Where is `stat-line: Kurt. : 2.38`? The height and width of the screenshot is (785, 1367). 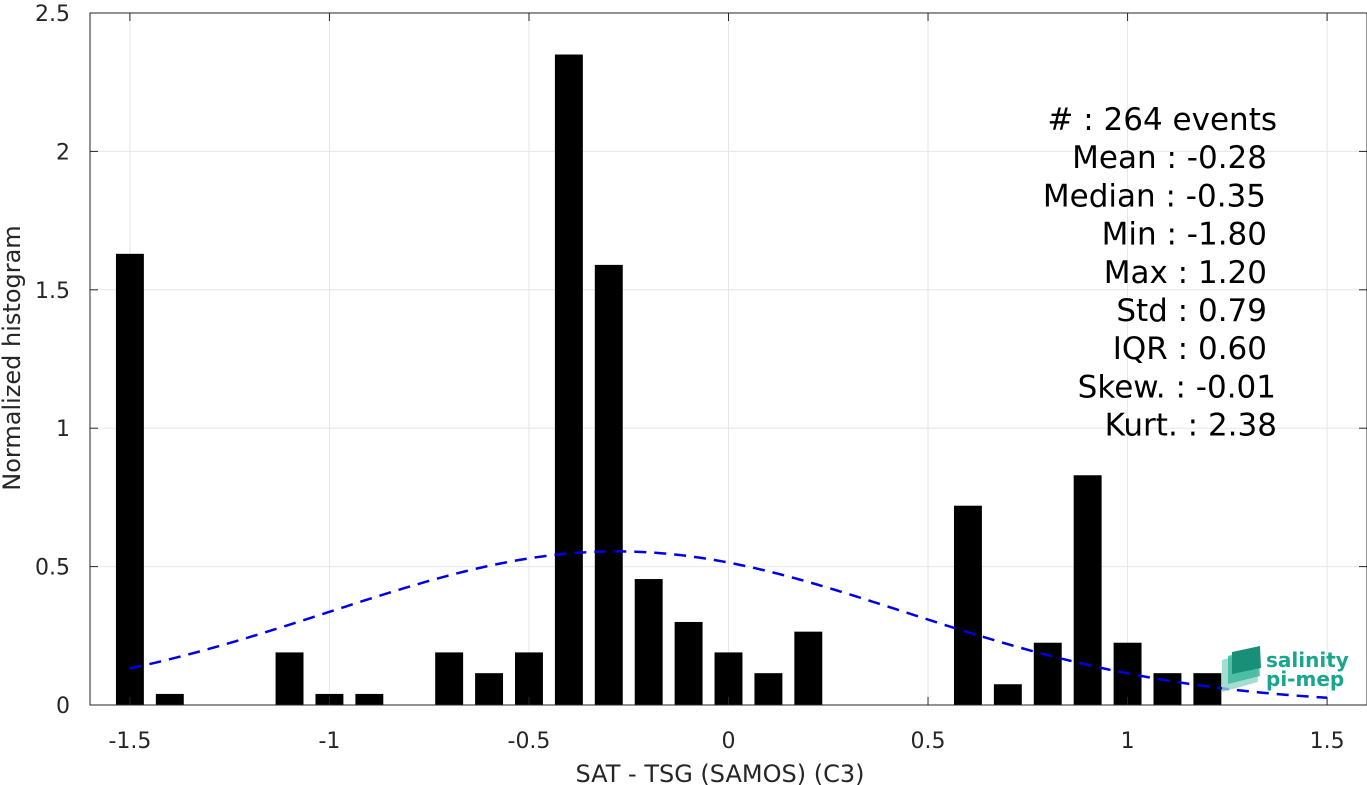
stat-line: Kurt. : 2.38 is located at coordinates (1191, 426).